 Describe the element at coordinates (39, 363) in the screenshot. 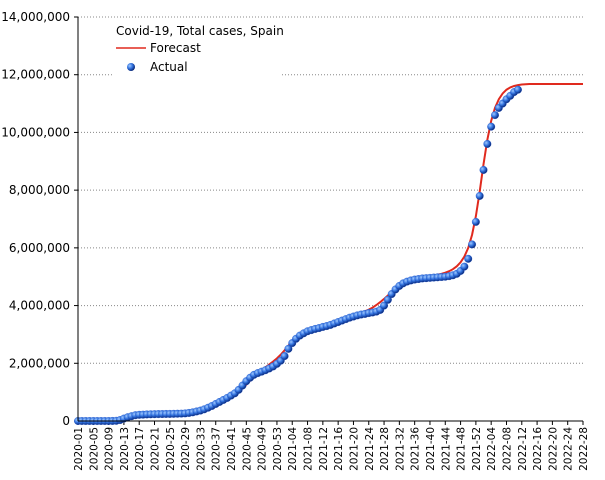

I see `y-tick-label: 2,000,000` at that location.